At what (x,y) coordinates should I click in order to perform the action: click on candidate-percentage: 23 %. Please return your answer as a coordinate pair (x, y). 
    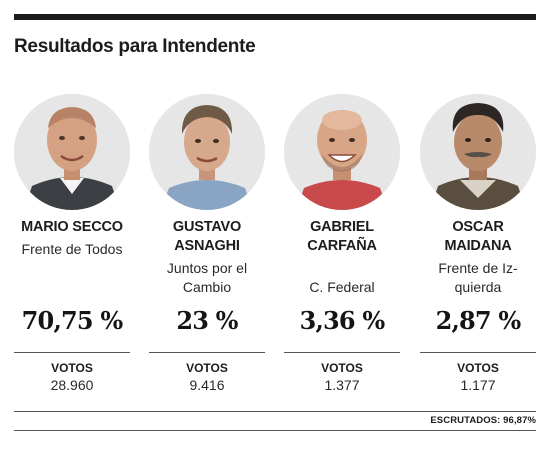
    Looking at the image, I should click on (207, 320).